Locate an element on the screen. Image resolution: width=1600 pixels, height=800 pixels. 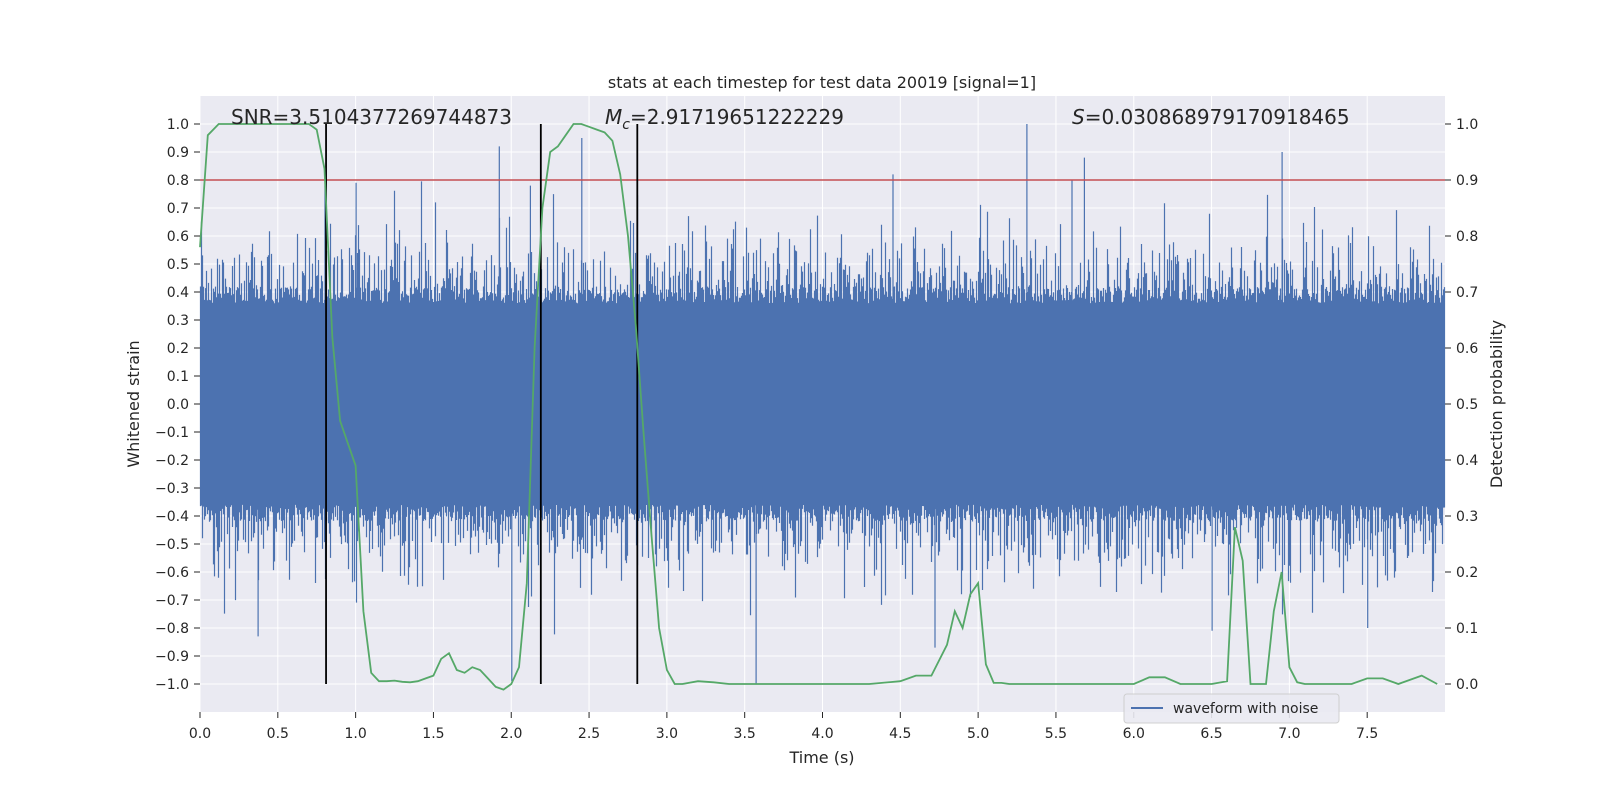
x-tick-label: 4.0 is located at coordinates (822, 734).